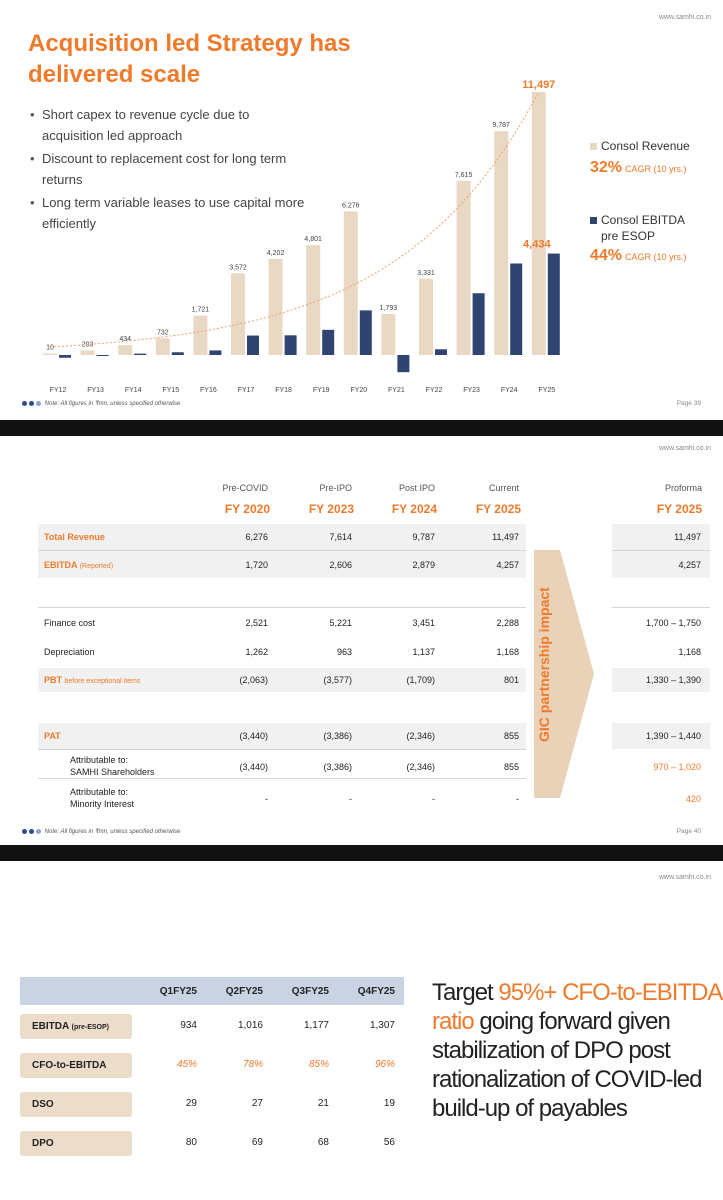  What do you see at coordinates (351, 205) in the screenshot?
I see `revenue-data-label: 6,276` at bounding box center [351, 205].